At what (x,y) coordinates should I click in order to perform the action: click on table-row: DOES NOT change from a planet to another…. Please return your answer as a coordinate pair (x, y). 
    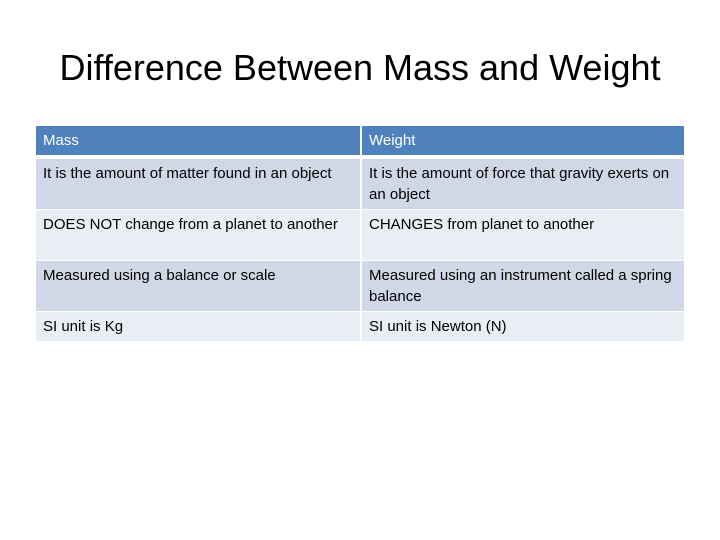
    Looking at the image, I should click on (360, 234).